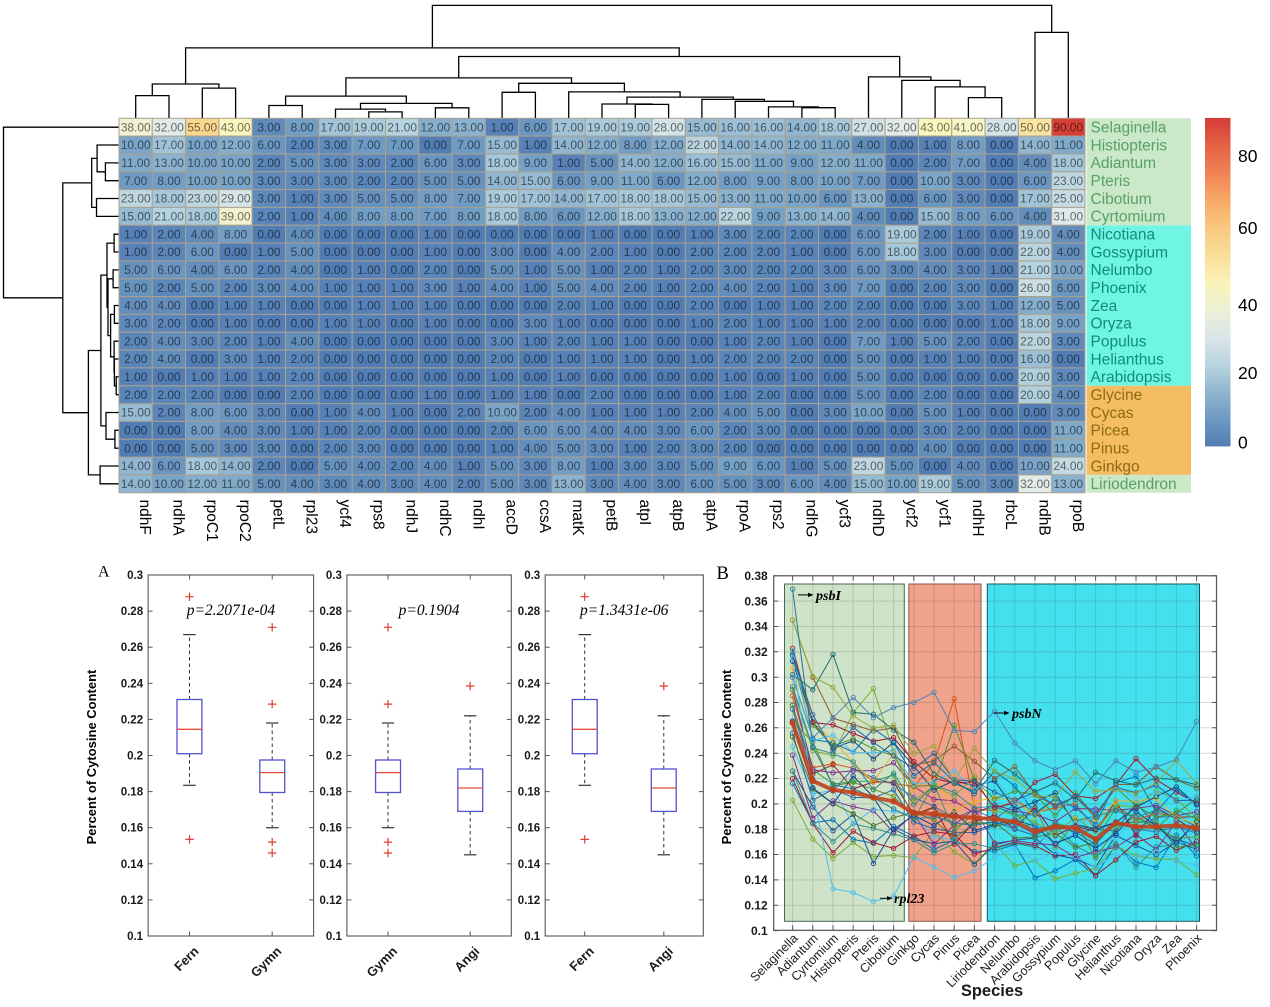 Image resolution: width=1270 pixels, height=1007 pixels. Describe the element at coordinates (1035, 270) in the screenshot. I see `svg-text: 21.00` at that location.